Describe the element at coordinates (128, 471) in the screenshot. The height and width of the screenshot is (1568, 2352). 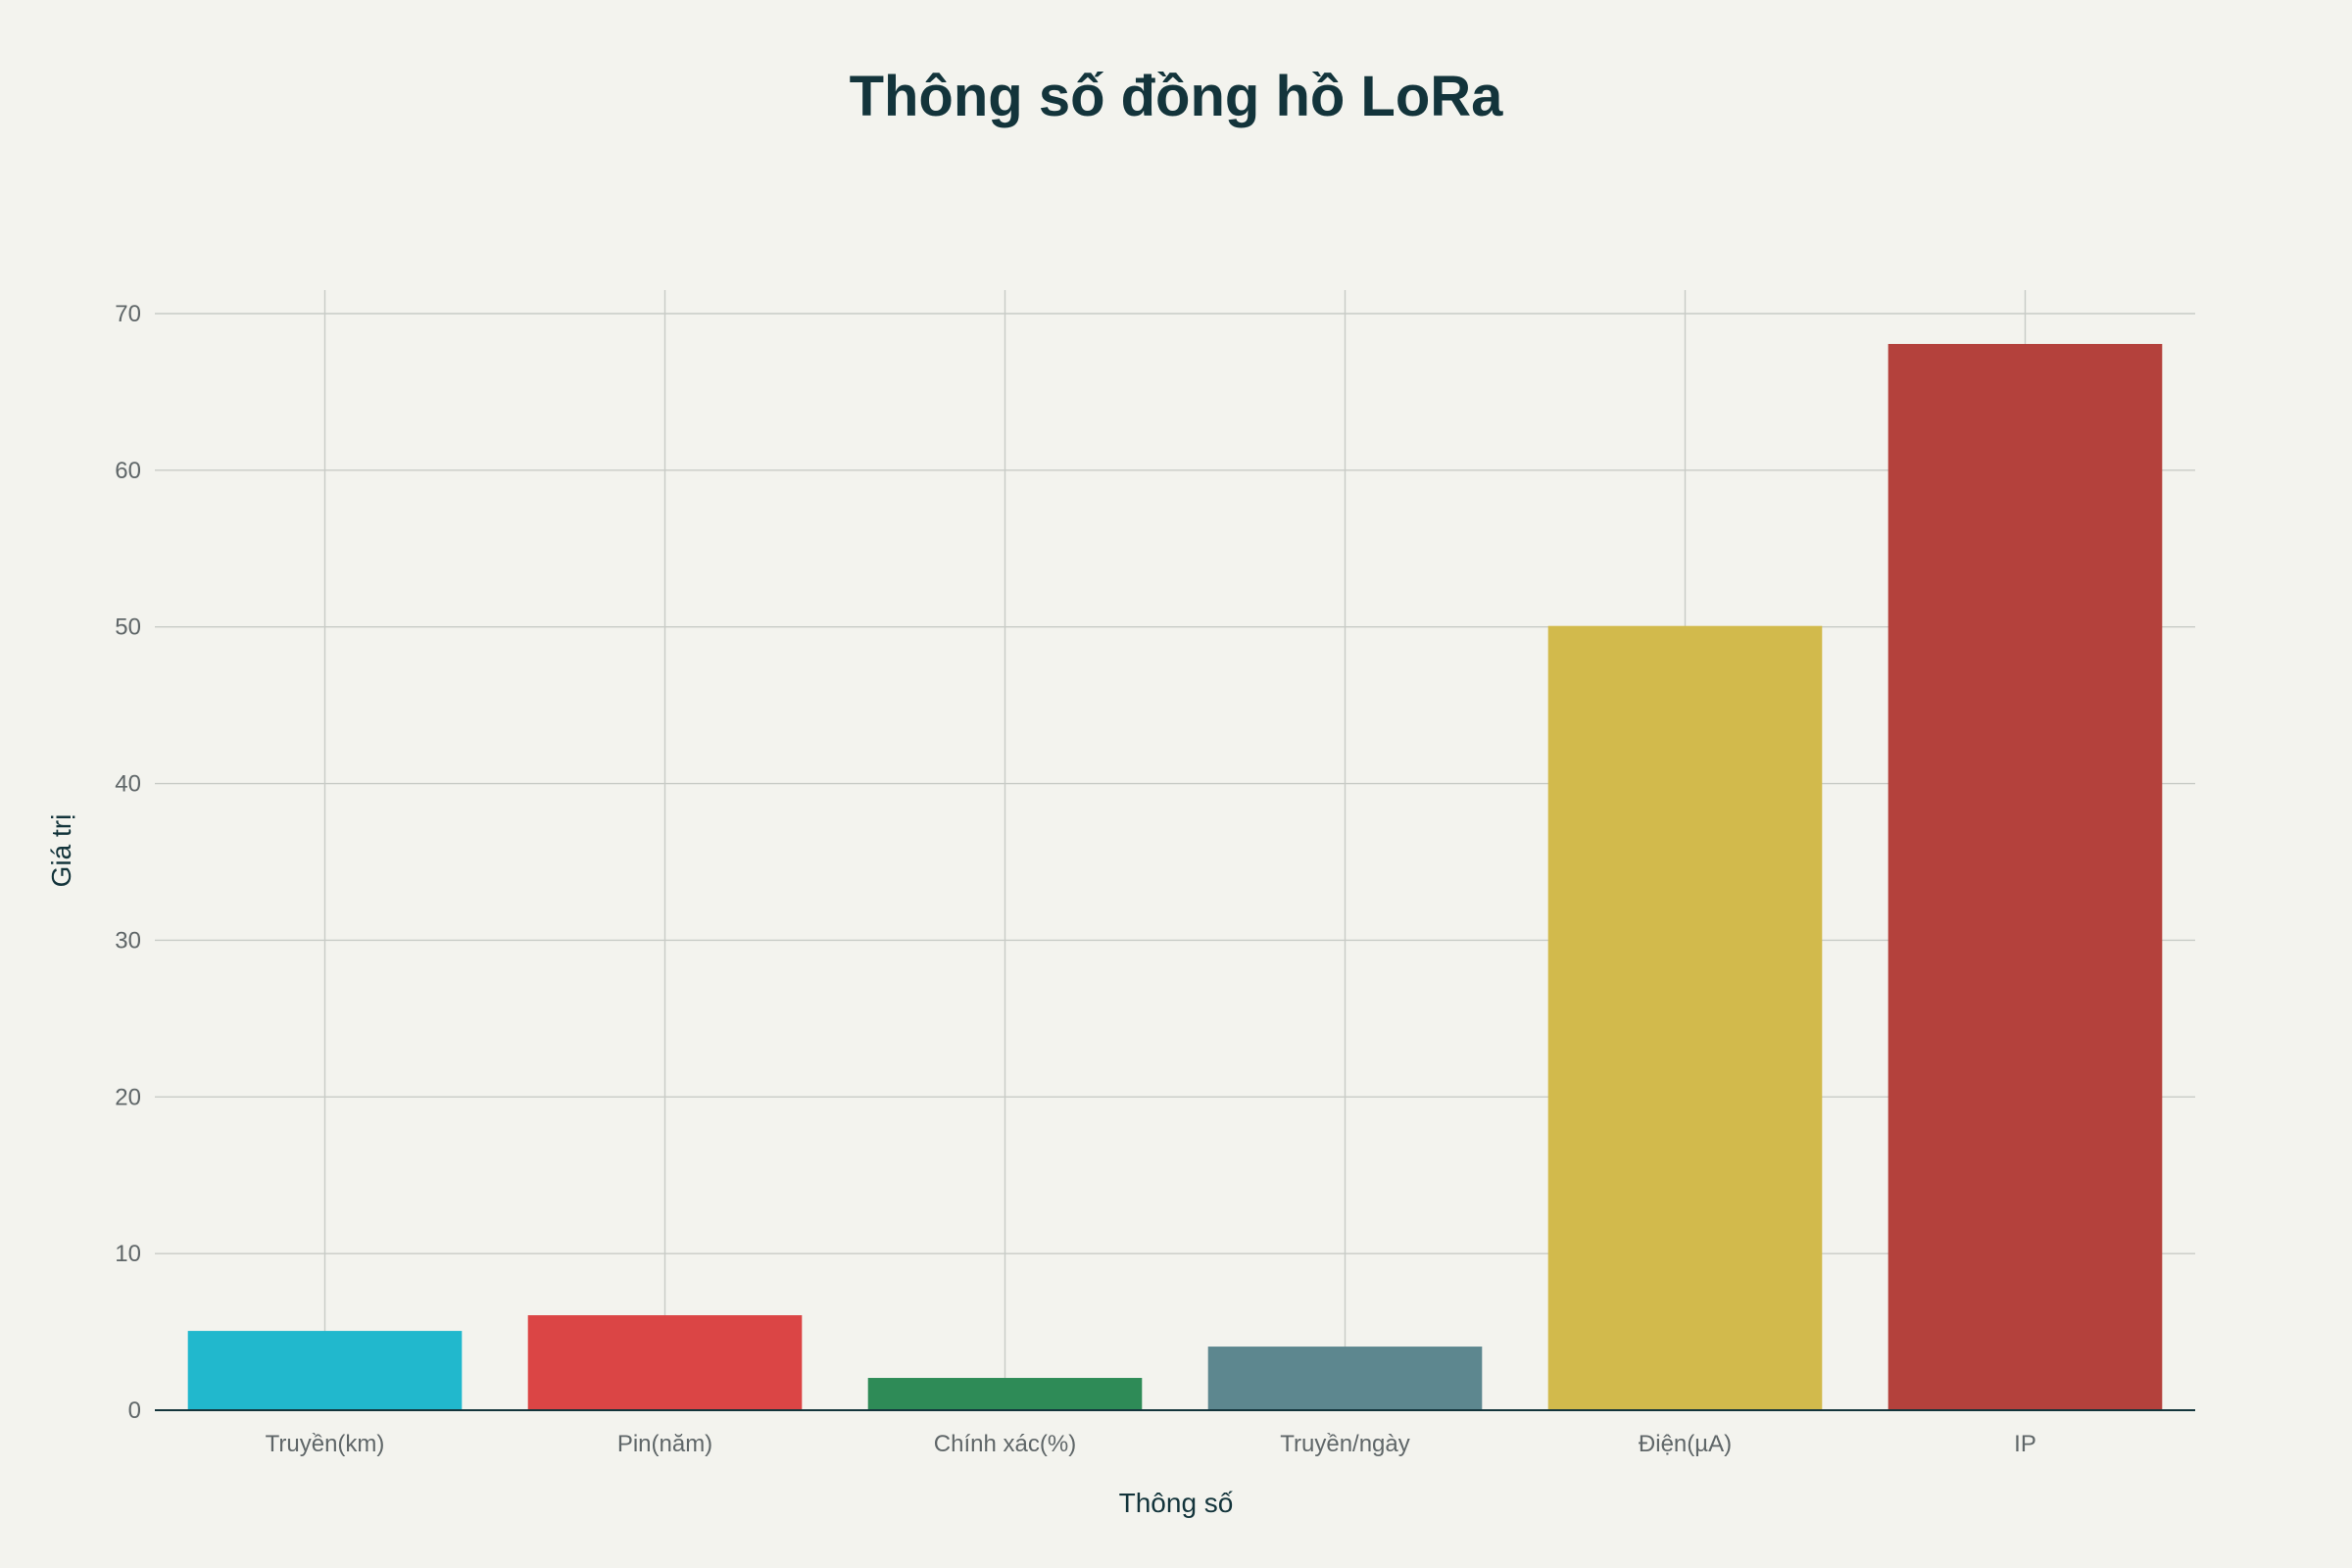
I see `y-tick-label: 60` at that location.